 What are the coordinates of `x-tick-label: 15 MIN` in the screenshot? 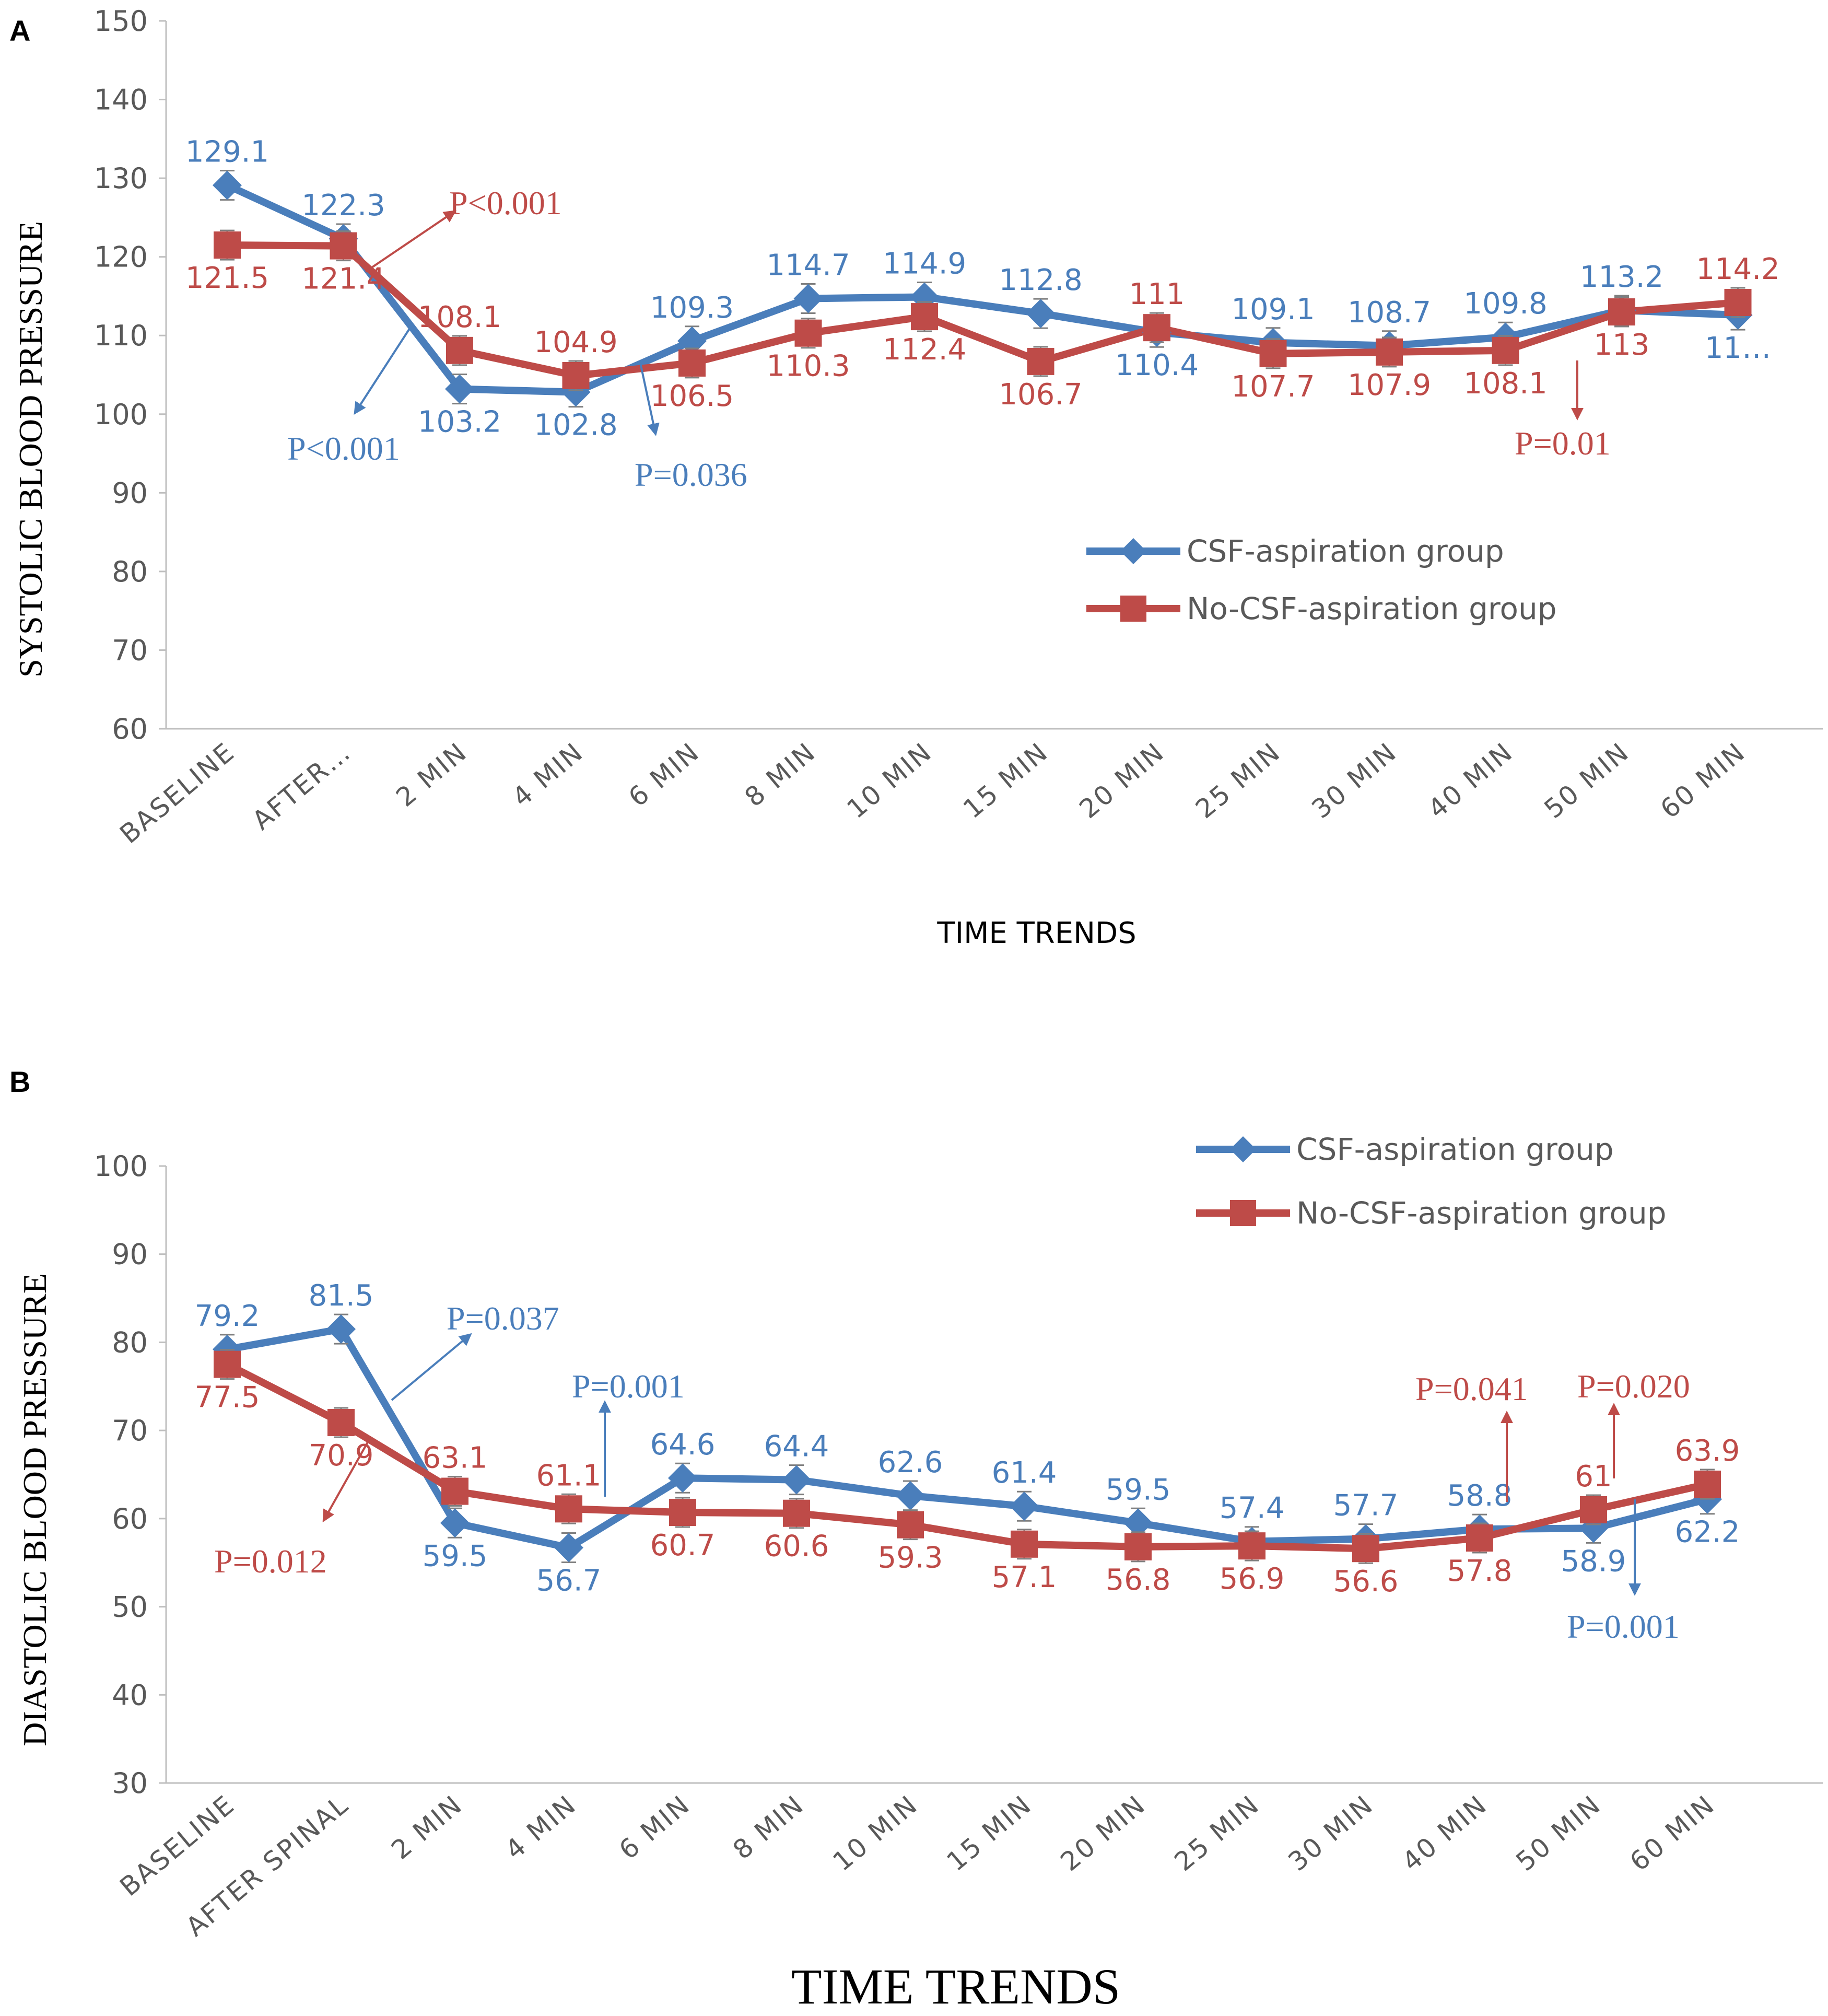 It's located at (989, 1833).